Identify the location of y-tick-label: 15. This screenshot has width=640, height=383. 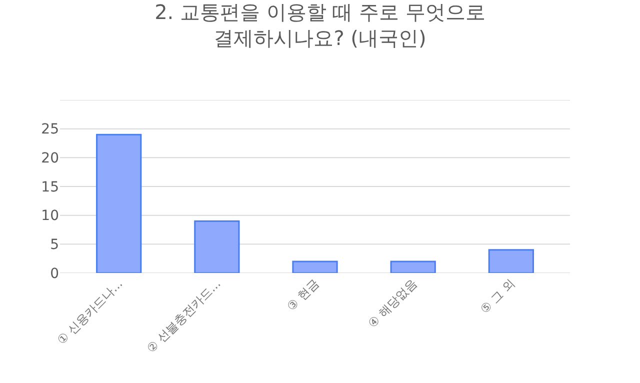
(50, 187).